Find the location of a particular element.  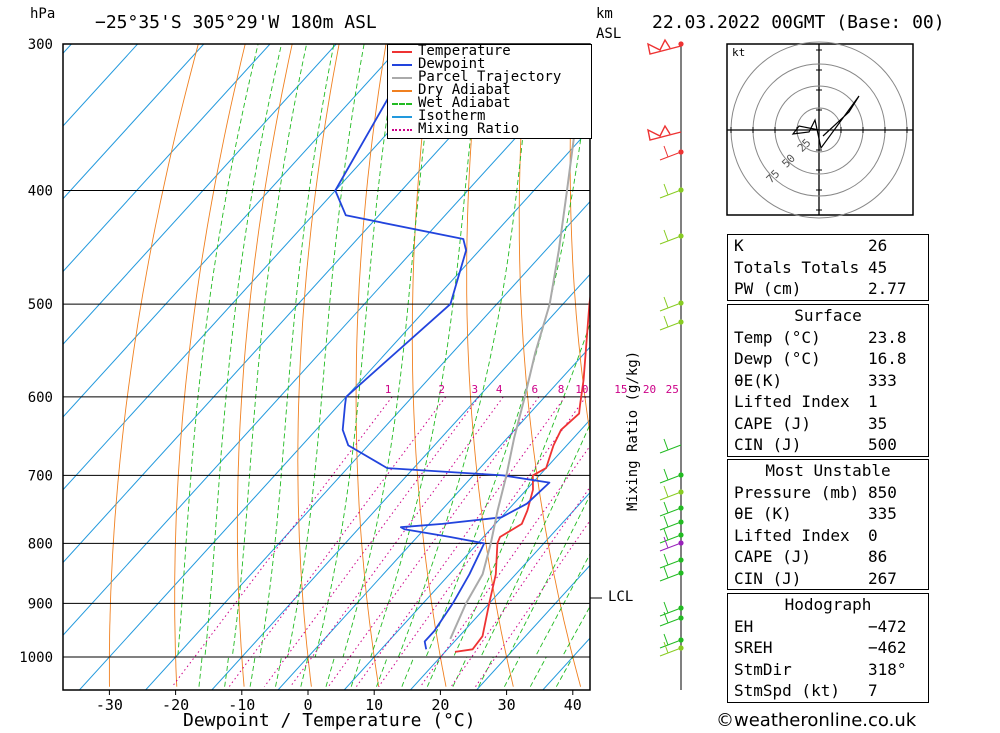

most-unstable-row: θE (K) 335 is located at coordinates (828, 514).